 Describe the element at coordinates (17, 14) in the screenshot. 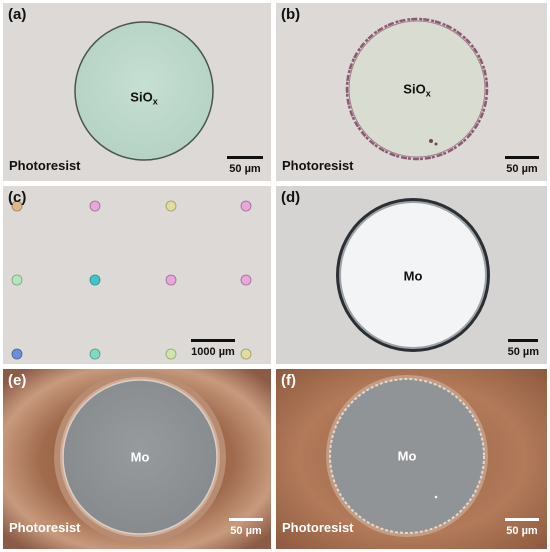

I see `panel-a-label: (a)` at that location.